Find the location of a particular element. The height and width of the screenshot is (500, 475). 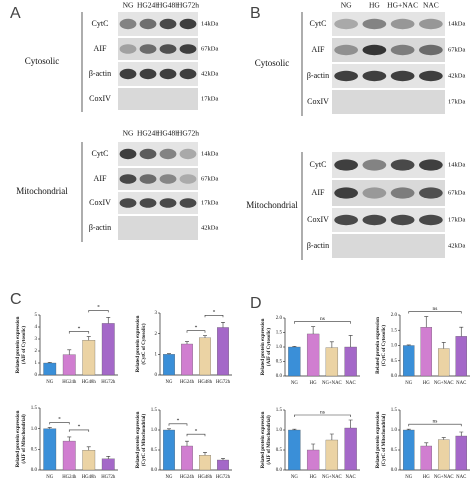

y-axis-label: (AIF of Mitochondrial) is located at coordinates (24, 439).